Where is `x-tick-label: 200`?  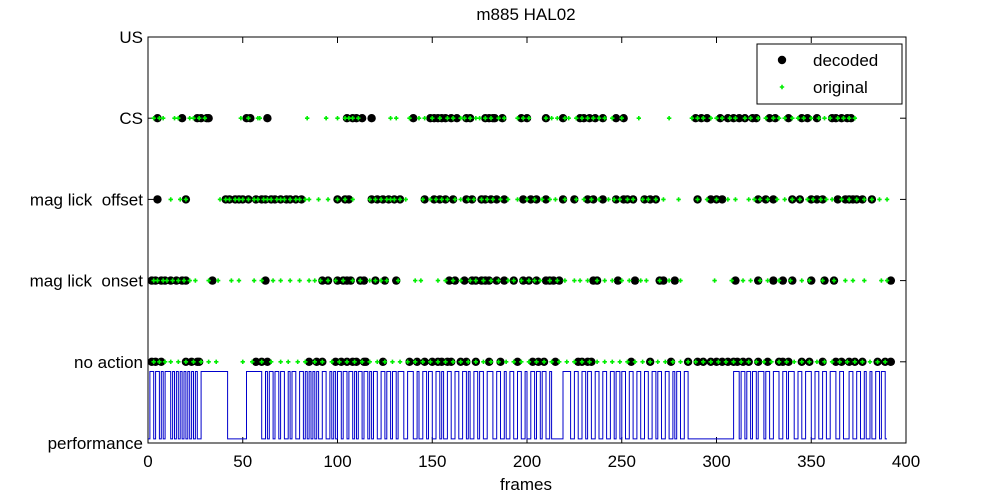
x-tick-label: 200 is located at coordinates (527, 461).